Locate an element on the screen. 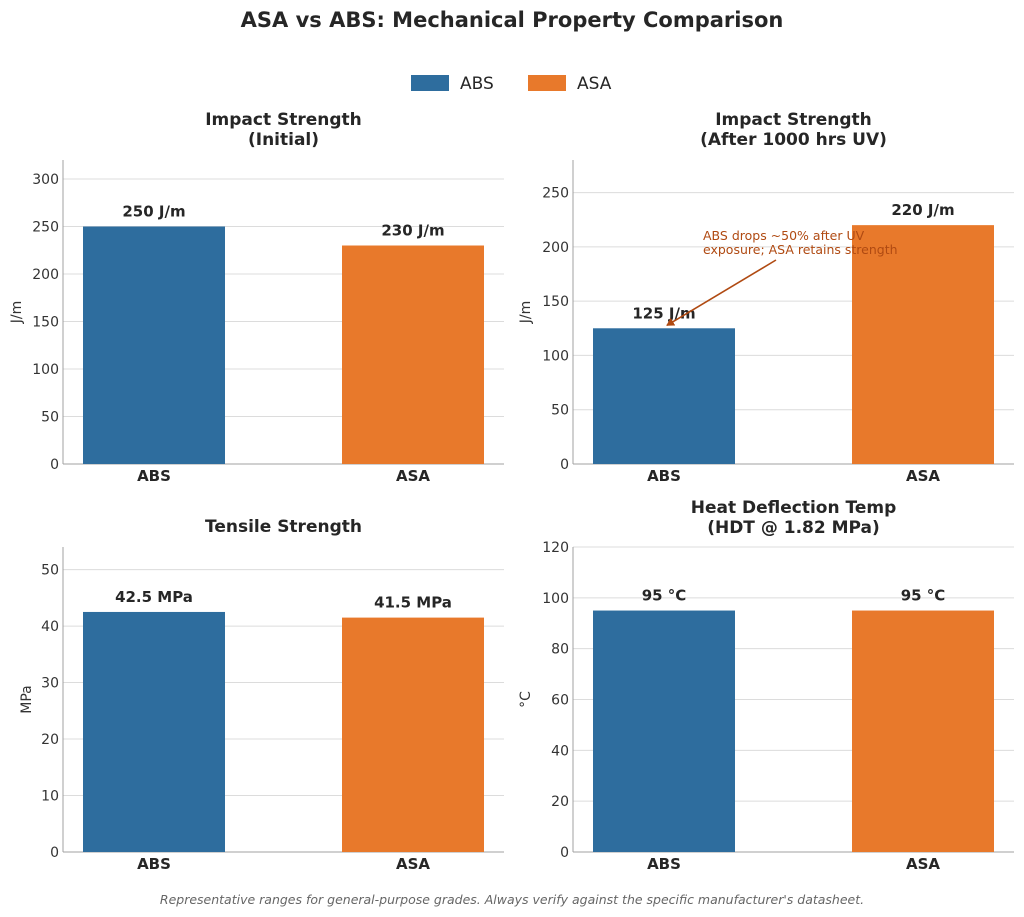  legend-swatch-abs is located at coordinates (430, 83).